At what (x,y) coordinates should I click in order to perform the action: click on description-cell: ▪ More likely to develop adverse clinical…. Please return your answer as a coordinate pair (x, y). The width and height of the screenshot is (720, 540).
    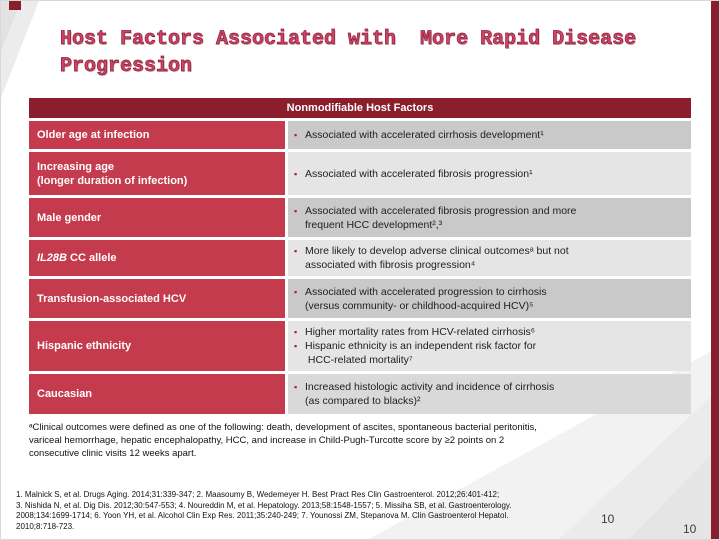
    Looking at the image, I should click on (489, 258).